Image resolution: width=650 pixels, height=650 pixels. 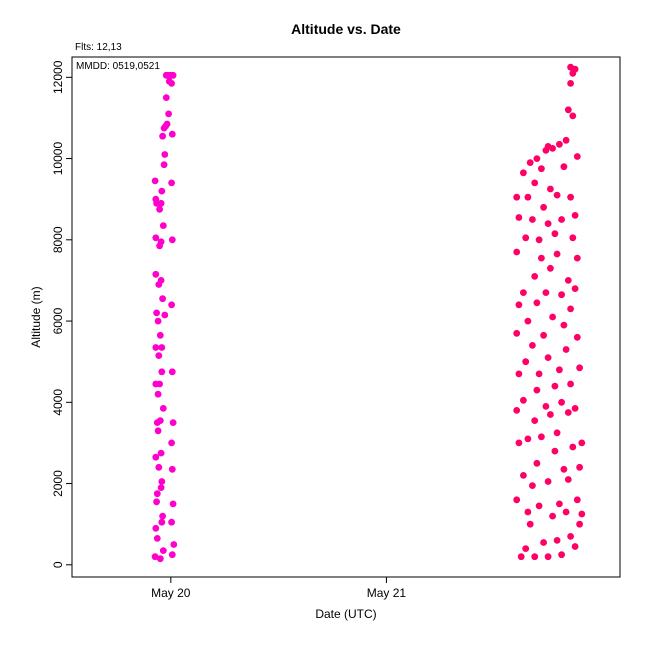 What do you see at coordinates (58, 483) in the screenshot?
I see `y-tick-label: 2000` at bounding box center [58, 483].